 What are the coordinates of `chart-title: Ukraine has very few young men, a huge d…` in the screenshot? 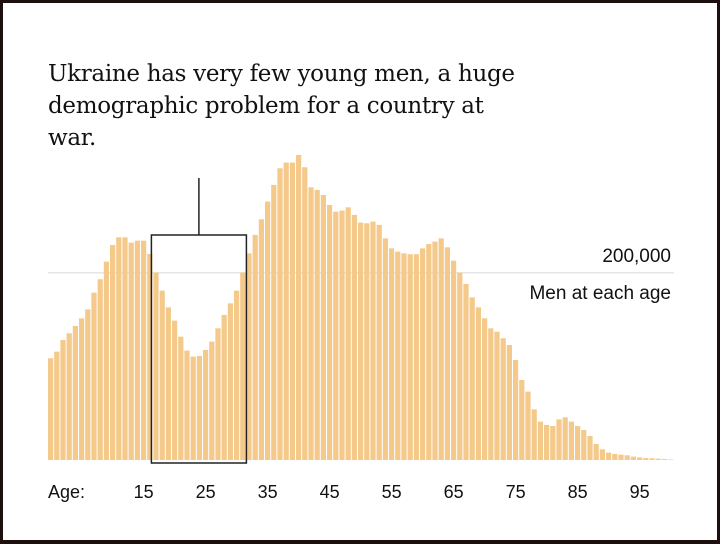 It's located at (281, 106).